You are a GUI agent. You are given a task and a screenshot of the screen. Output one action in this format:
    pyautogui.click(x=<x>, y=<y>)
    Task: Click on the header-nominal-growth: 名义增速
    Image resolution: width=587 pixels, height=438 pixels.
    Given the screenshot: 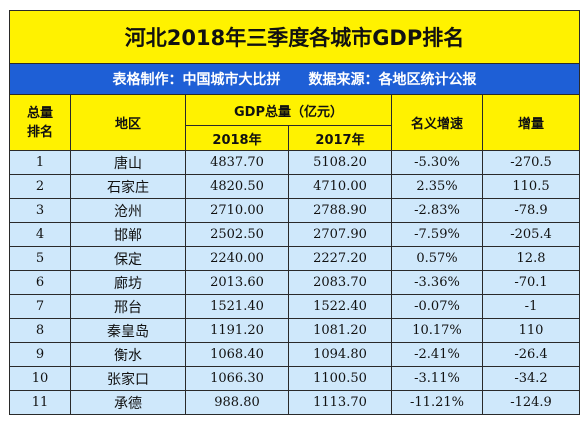 What is the action you would take?
    pyautogui.click(x=437, y=122)
    